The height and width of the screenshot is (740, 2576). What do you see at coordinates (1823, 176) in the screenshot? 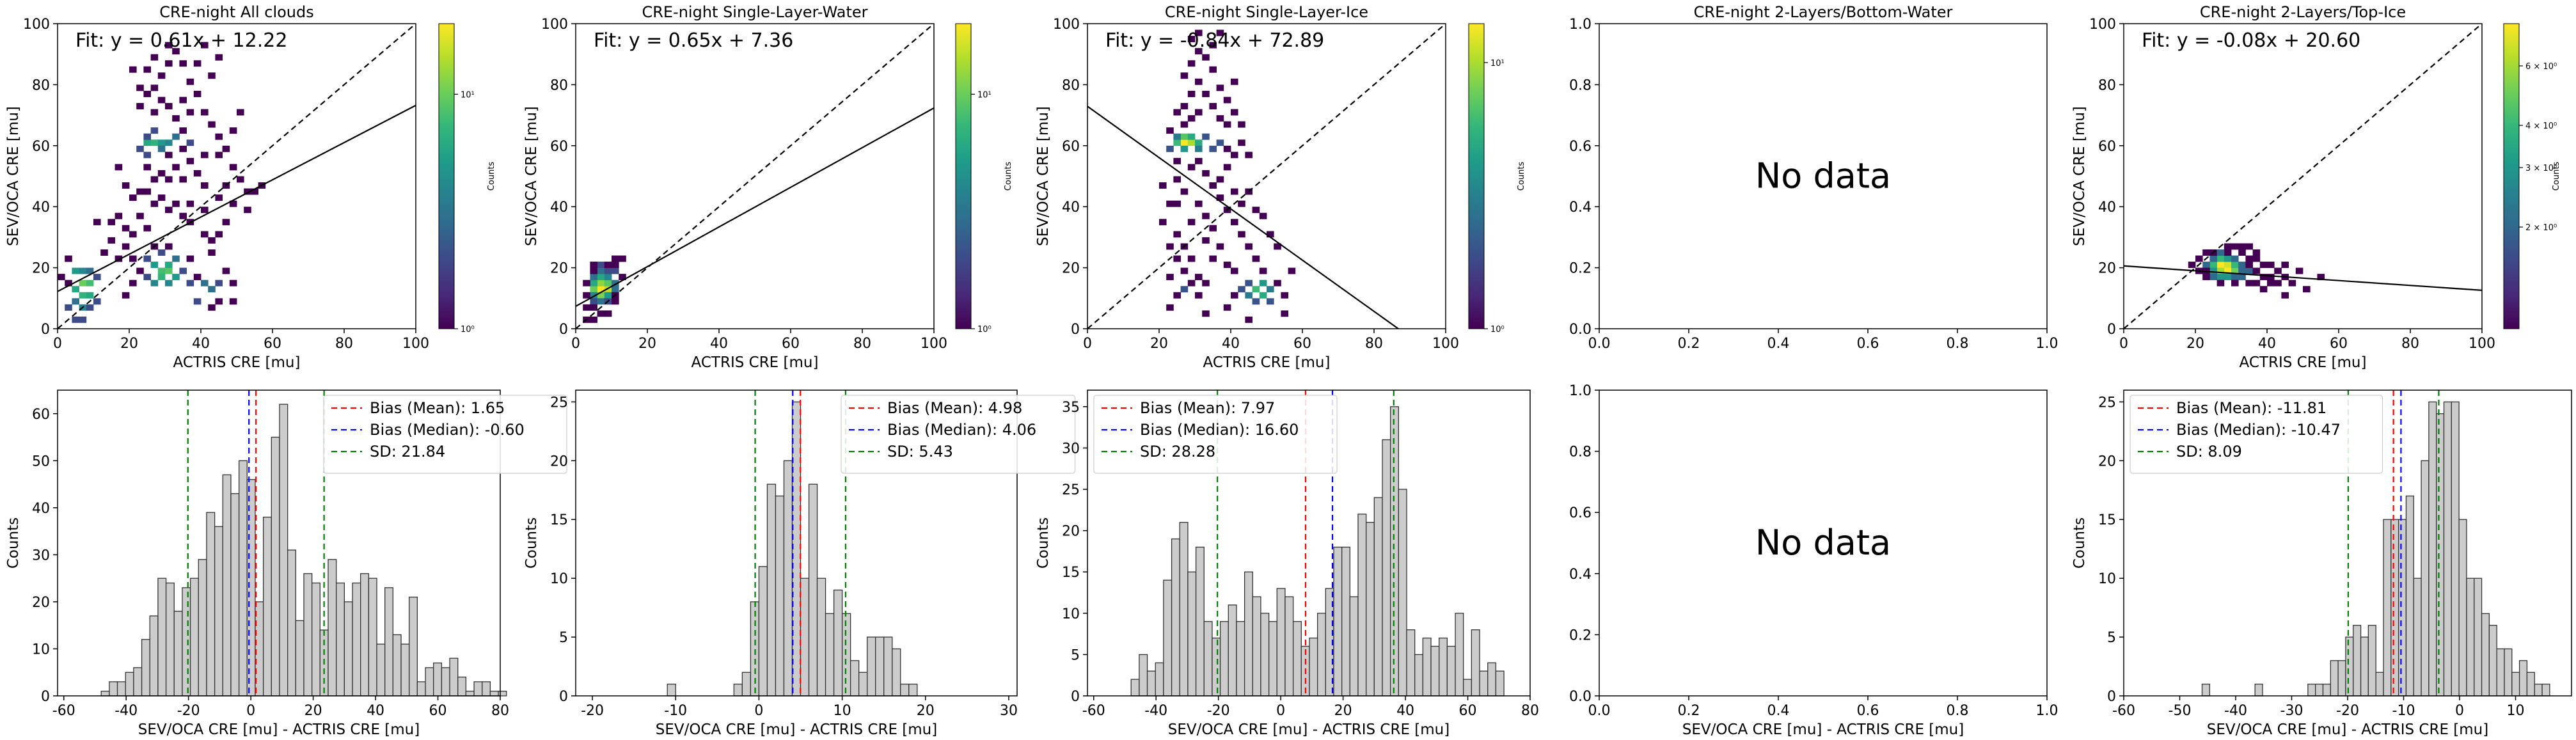
I see `heatmap-4-no-data-label: No data` at bounding box center [1823, 176].